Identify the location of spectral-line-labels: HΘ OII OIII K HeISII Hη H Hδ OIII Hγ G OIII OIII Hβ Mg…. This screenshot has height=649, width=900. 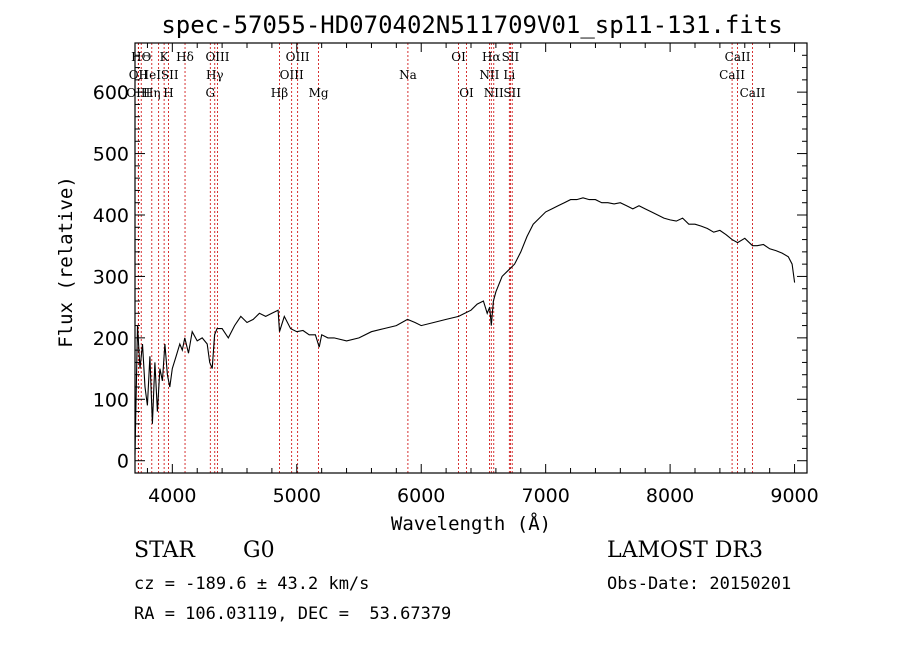
(445, 75).